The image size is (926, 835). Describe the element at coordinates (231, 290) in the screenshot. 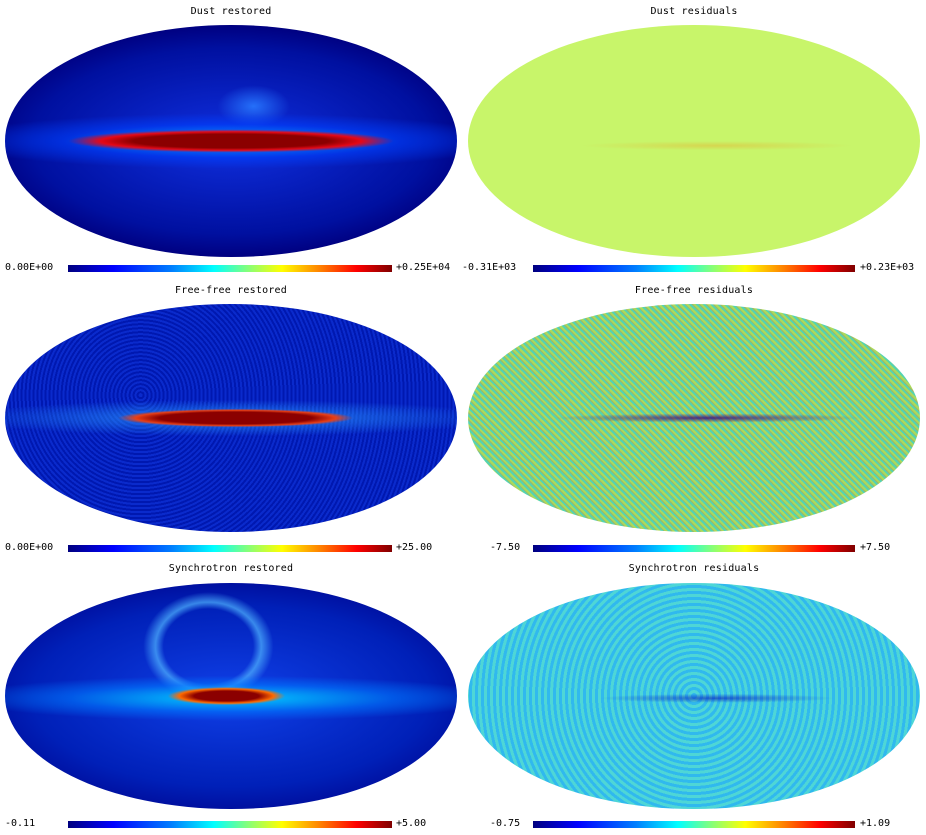

I see `panel-title: Free-free restored` at that location.